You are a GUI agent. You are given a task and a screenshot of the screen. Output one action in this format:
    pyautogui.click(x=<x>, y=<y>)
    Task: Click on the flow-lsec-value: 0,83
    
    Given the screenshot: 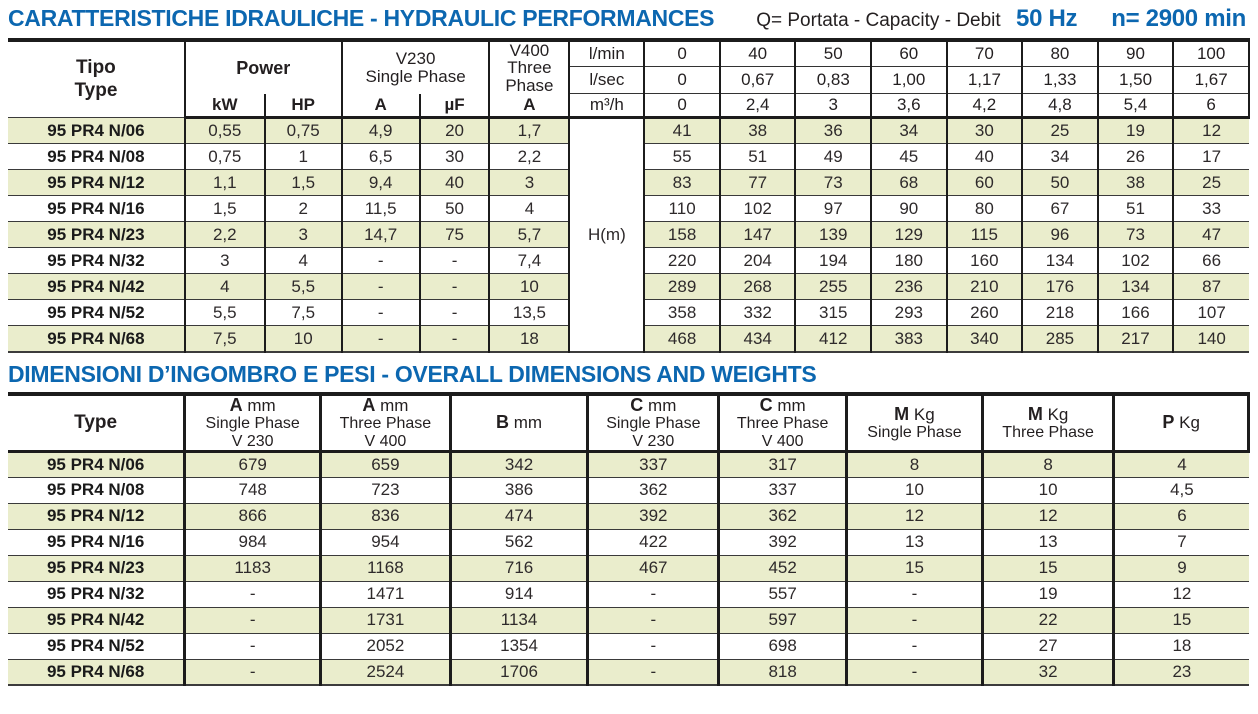 What is the action you would take?
    pyautogui.click(x=833, y=80)
    